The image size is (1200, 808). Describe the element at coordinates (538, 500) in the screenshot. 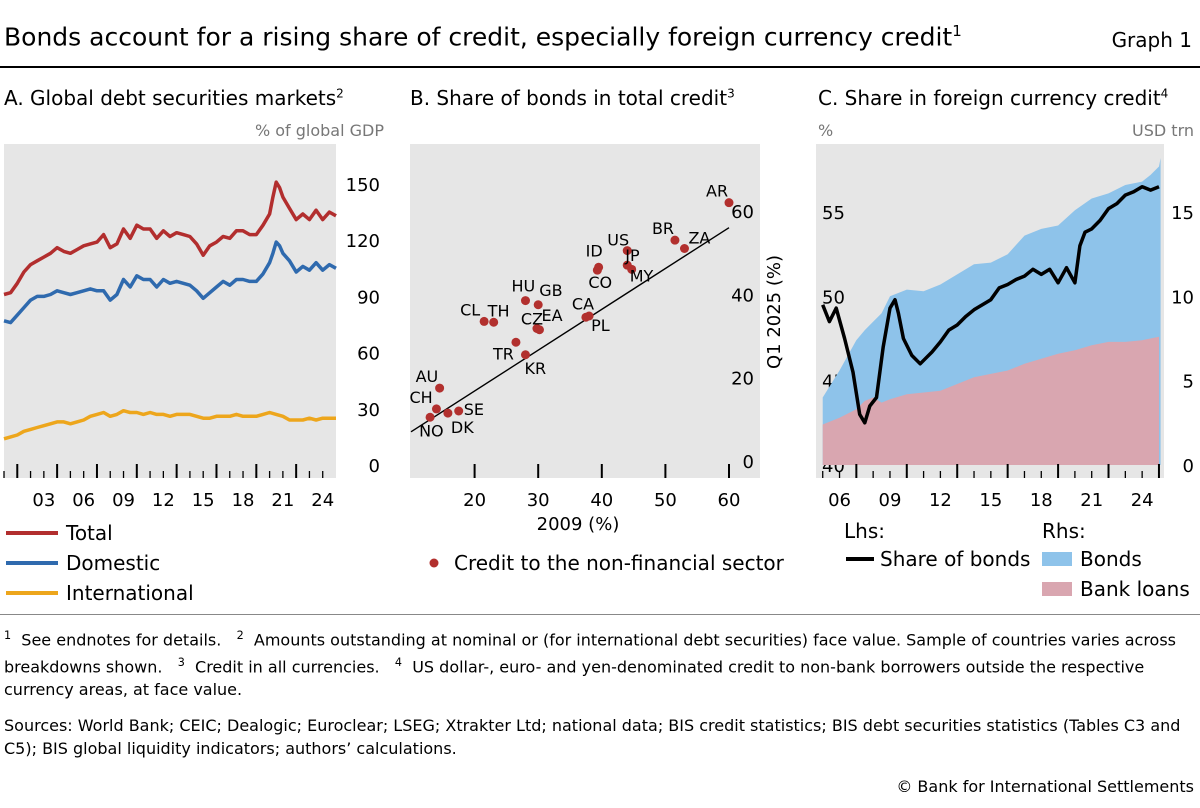

I see `panel-b-xtick-label: 30` at that location.